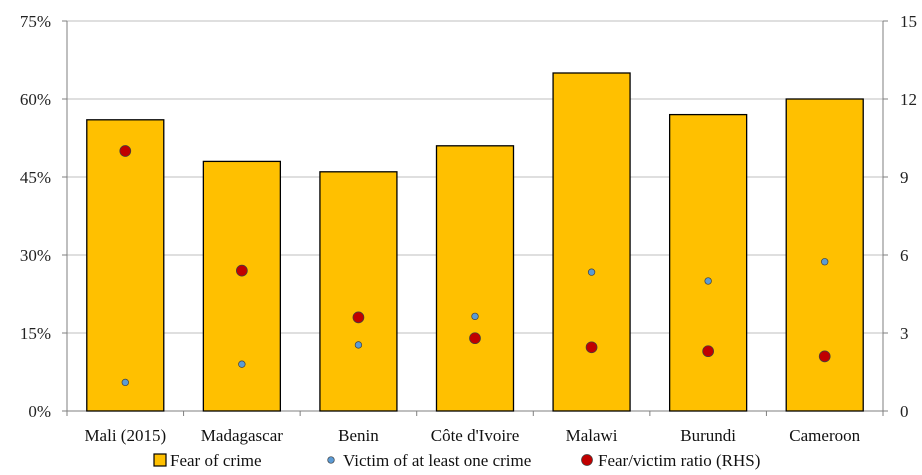  Describe the element at coordinates (592, 435) in the screenshot. I see `x-tick-label: Malawi` at that location.